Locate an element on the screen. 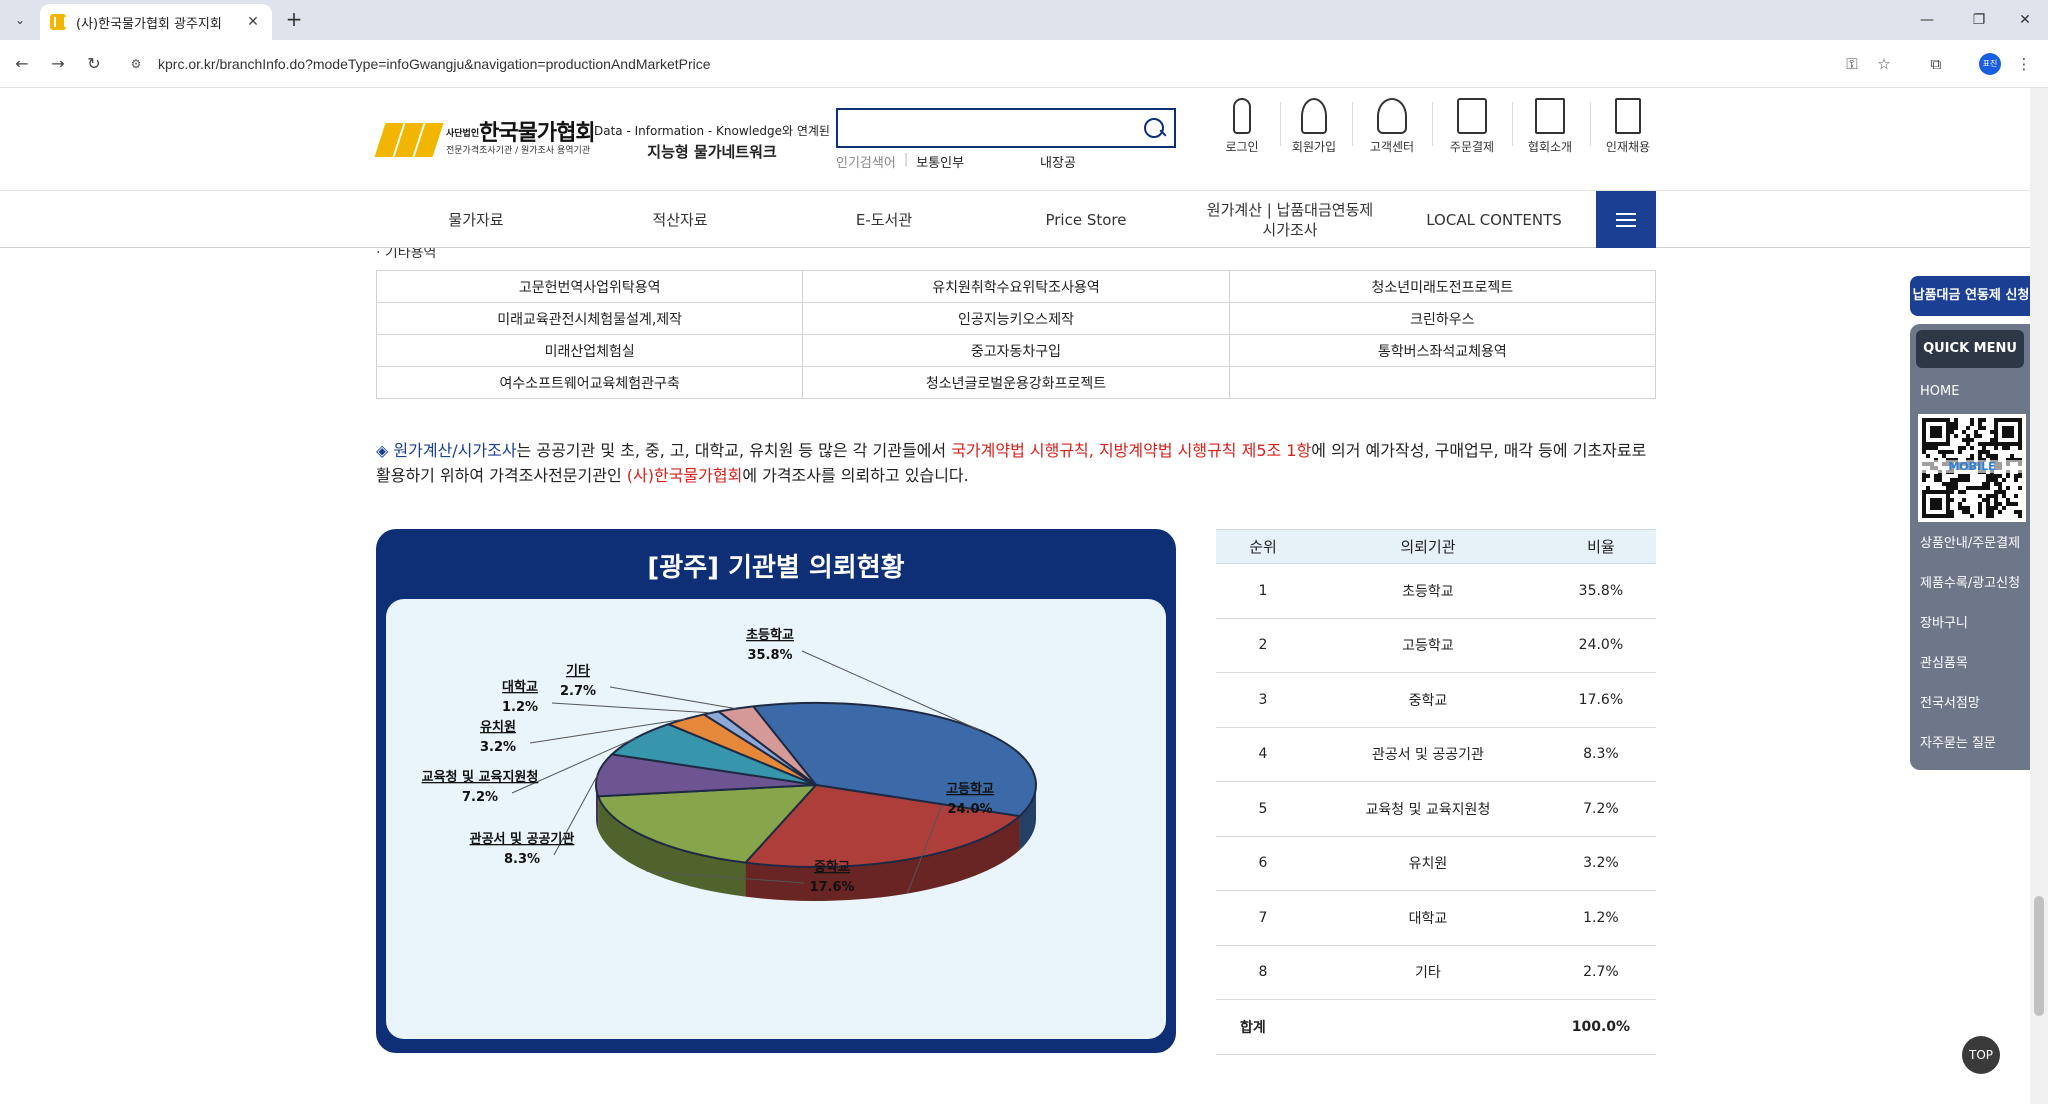 The width and height of the screenshot is (2048, 1104). quick-item: 자주묻는 질문 is located at coordinates (1958, 743).